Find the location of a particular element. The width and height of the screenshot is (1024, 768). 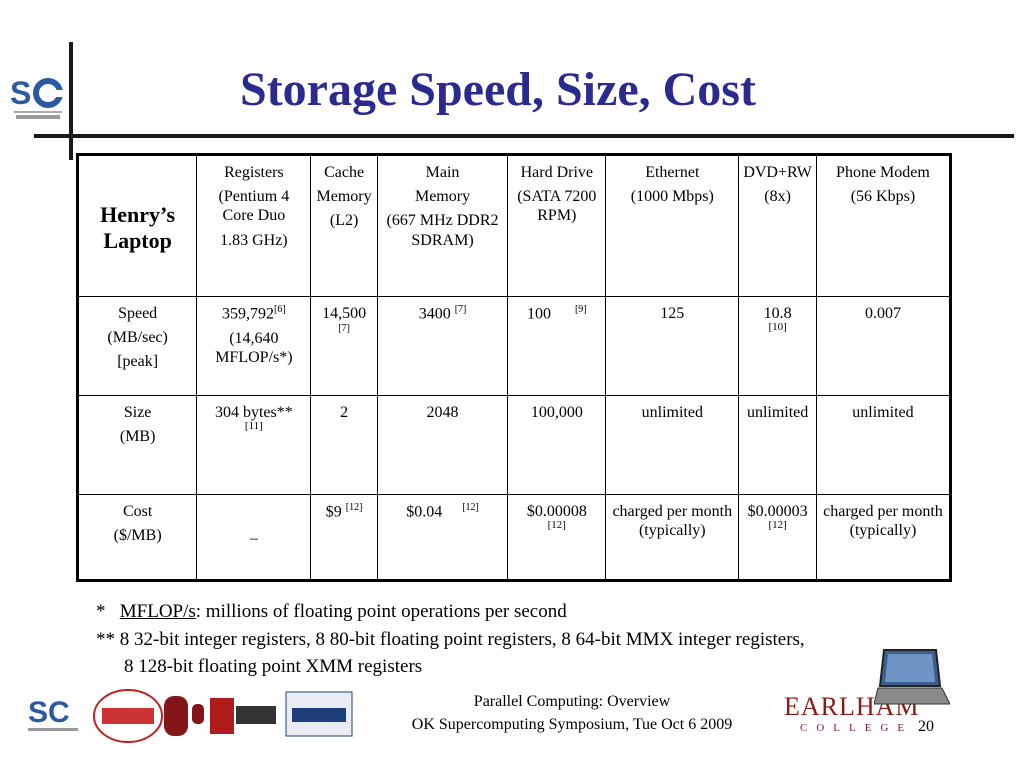

table-cell: 0.007 is located at coordinates (883, 346).